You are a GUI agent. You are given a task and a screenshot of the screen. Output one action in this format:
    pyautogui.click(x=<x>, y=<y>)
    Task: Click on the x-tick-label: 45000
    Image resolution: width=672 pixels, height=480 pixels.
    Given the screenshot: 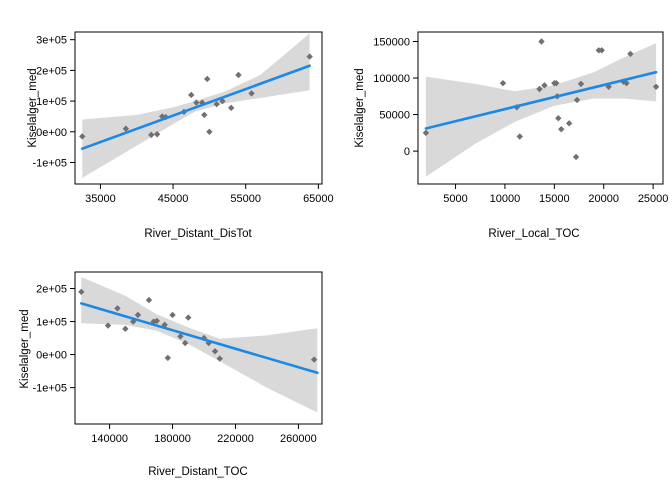 What is the action you would take?
    pyautogui.click(x=173, y=199)
    